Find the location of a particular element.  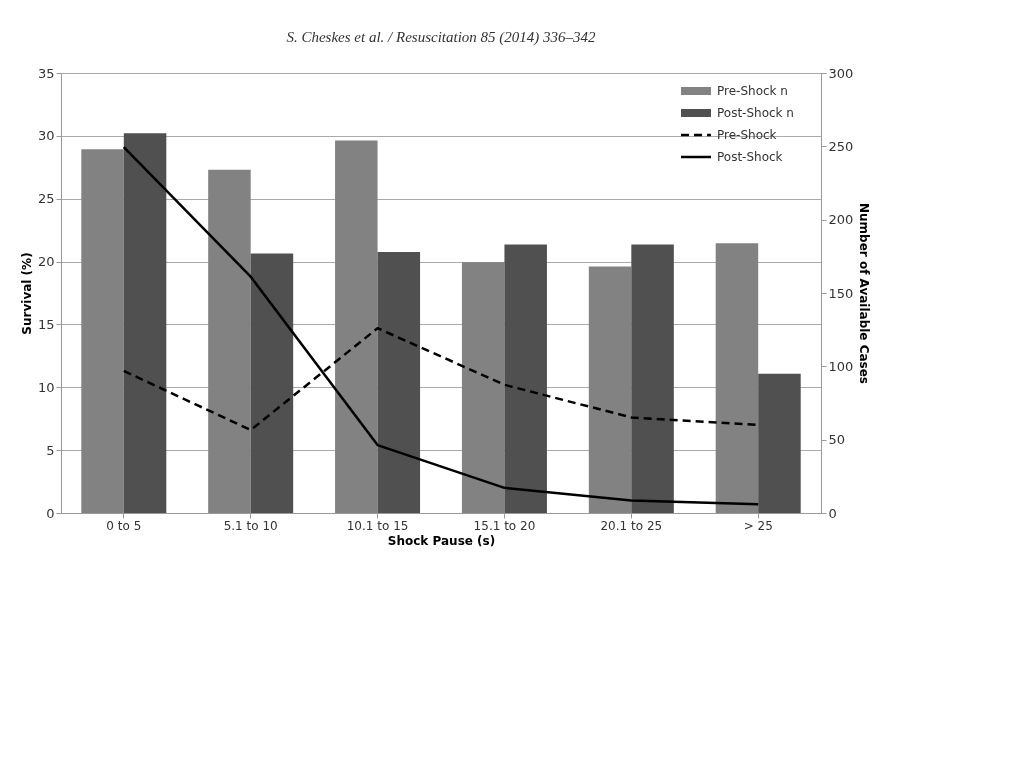

y2-tick-label: 100 is located at coordinates (841, 366).